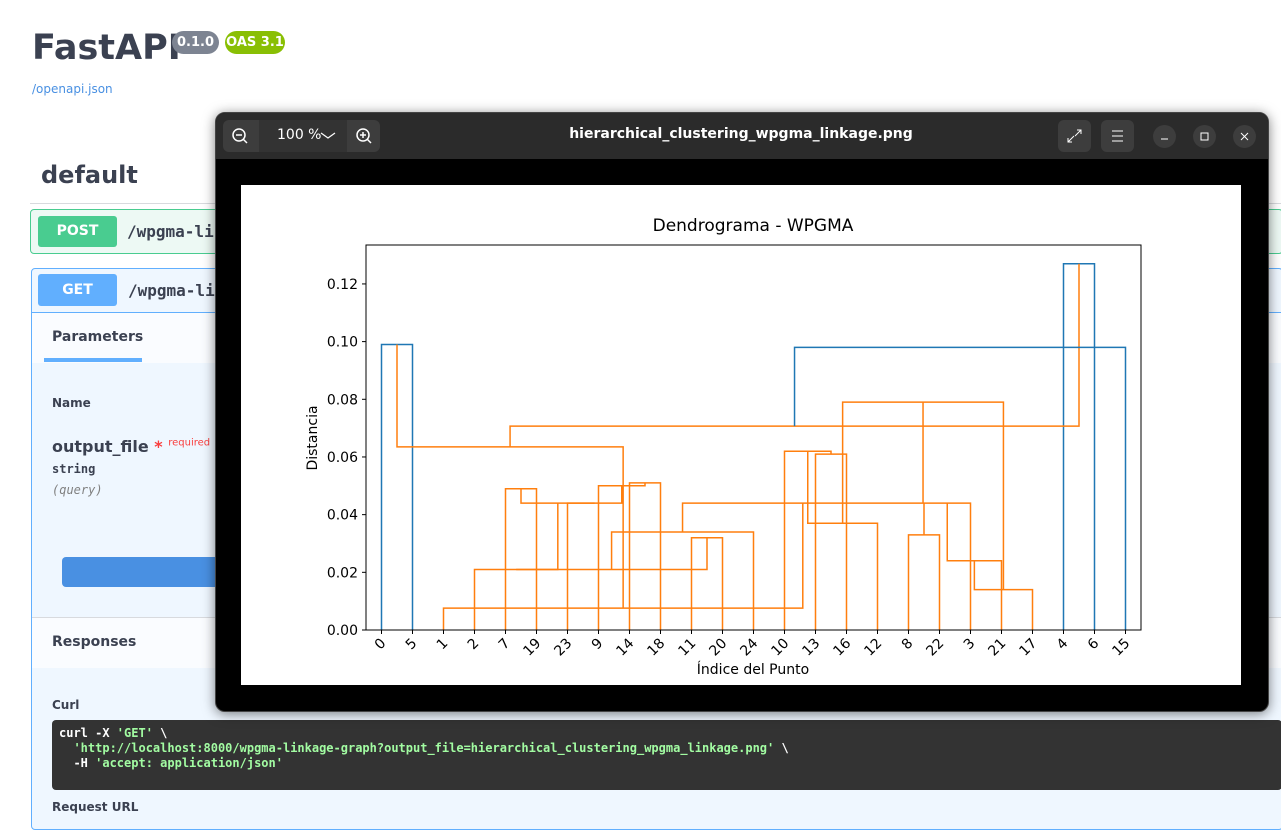  I want to click on curl-line: curl -X 'GET' \, so click(667, 733).